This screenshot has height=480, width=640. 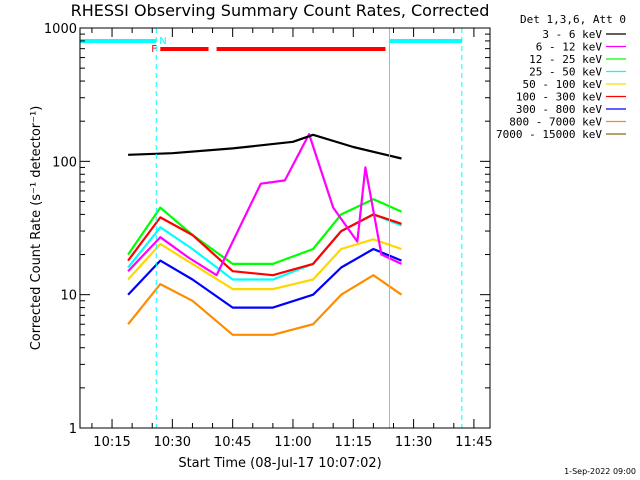 I want to click on x-tick-label-1: 10:15, so click(x=111, y=442).